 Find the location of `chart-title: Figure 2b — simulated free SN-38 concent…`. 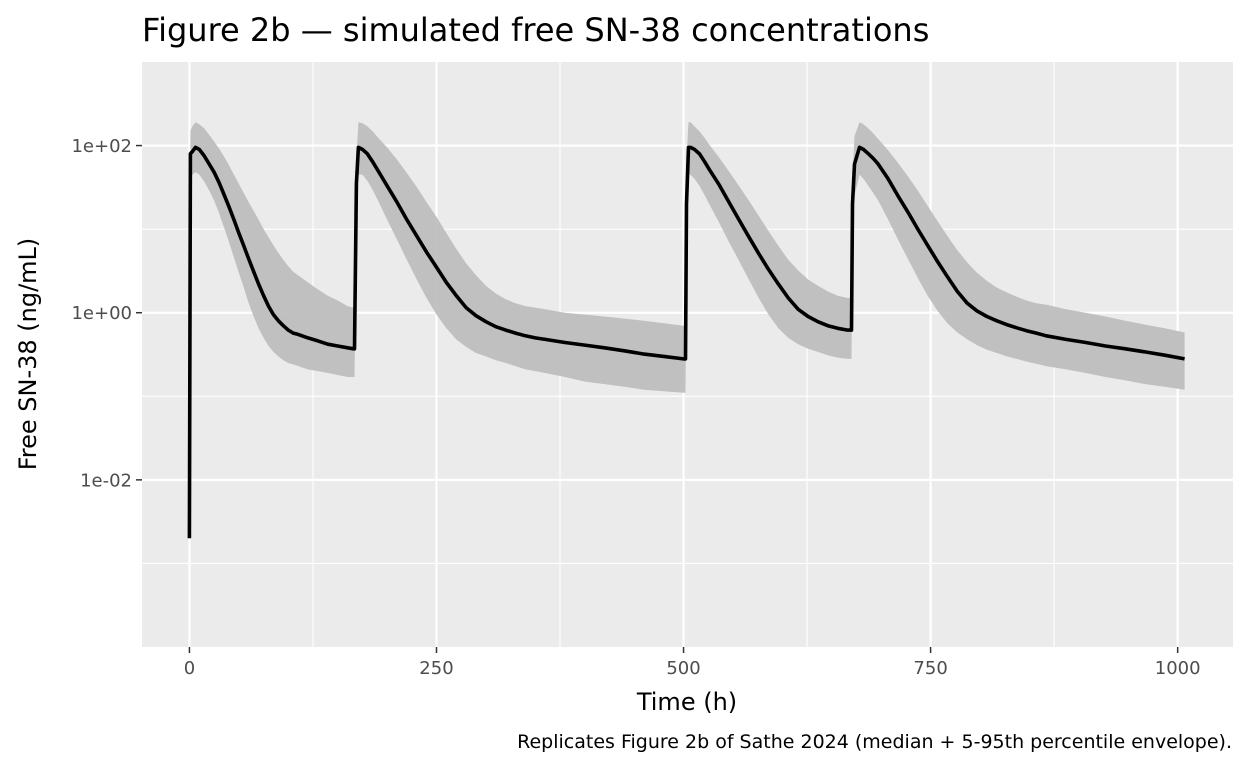

chart-title: Figure 2b — simulated free SN-38 concent… is located at coordinates (535, 30).